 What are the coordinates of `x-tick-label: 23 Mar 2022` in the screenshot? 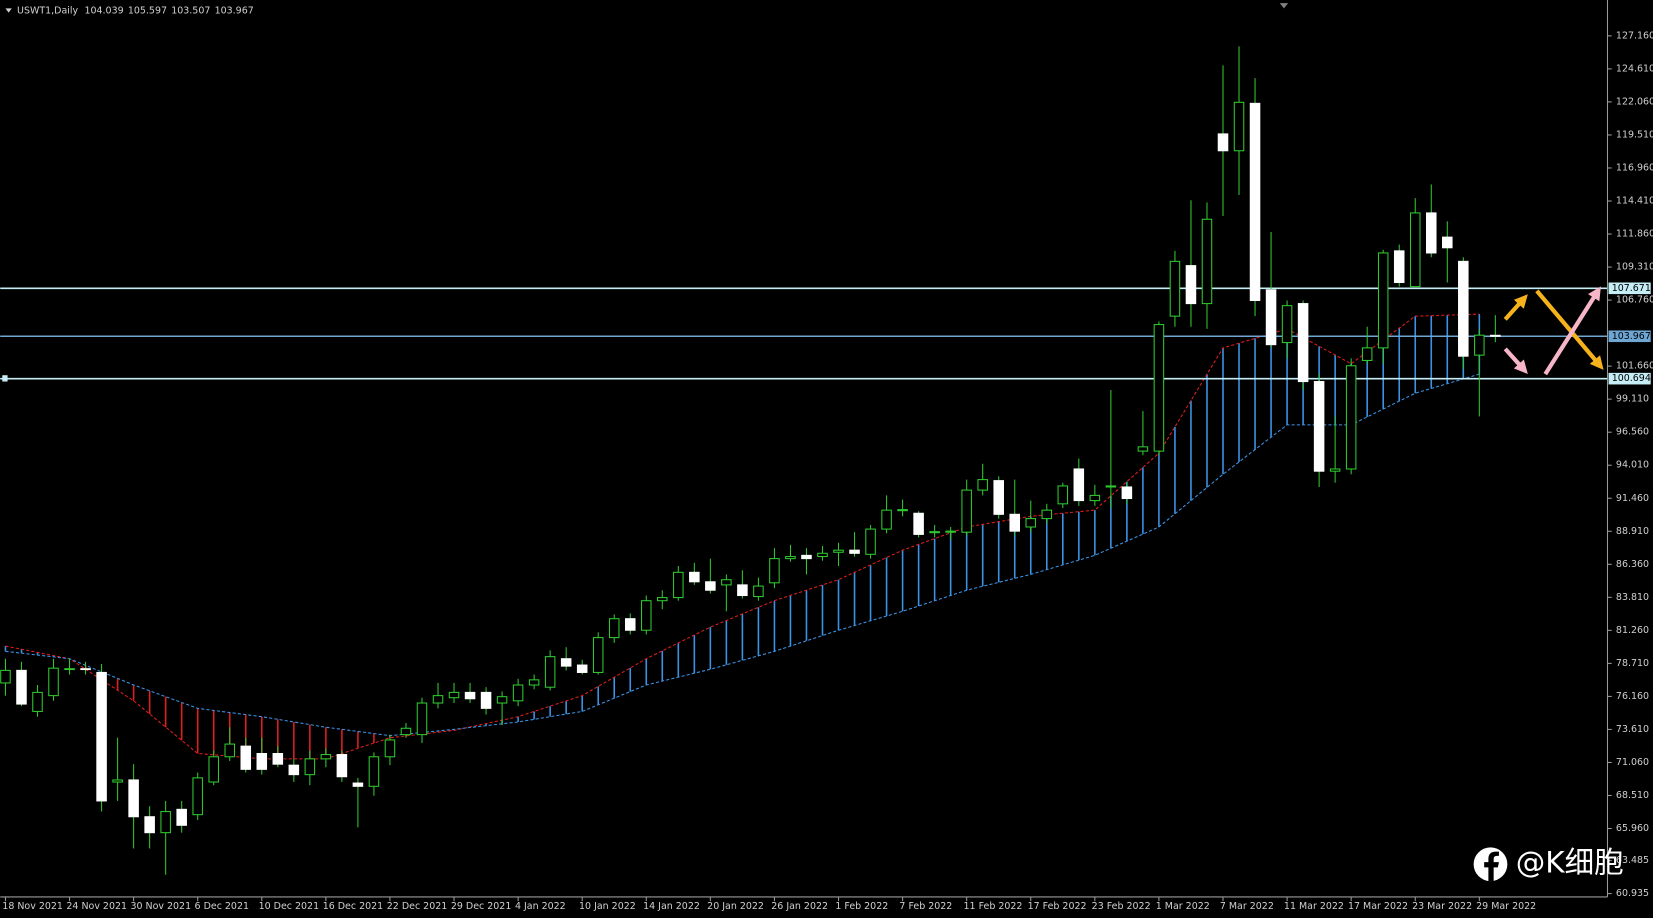 It's located at (1442, 906).